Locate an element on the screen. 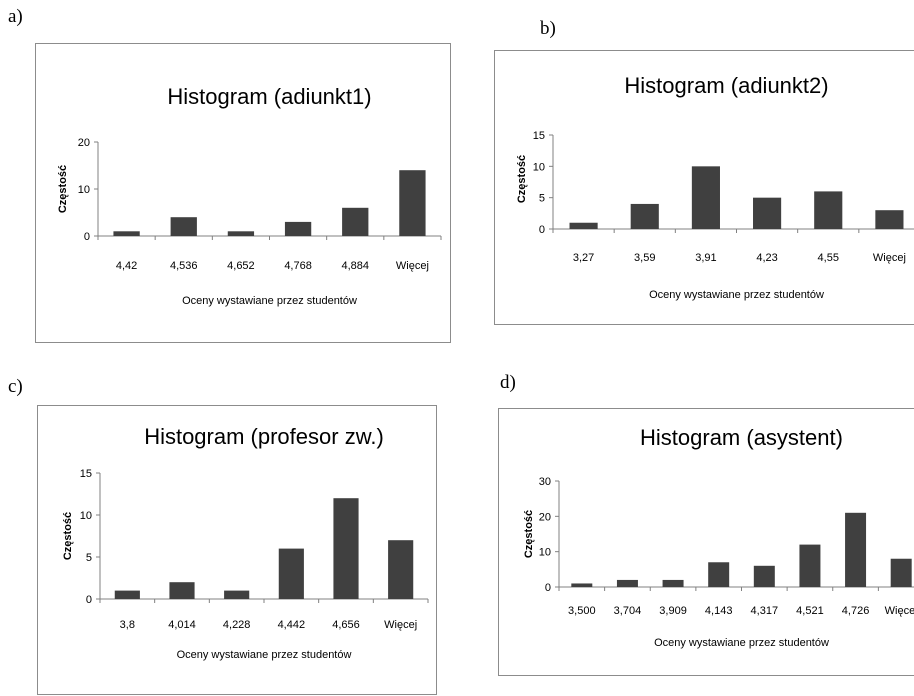 The width and height of the screenshot is (914, 696). chart-title: Histogram (adiunkt1) is located at coordinates (269, 96).